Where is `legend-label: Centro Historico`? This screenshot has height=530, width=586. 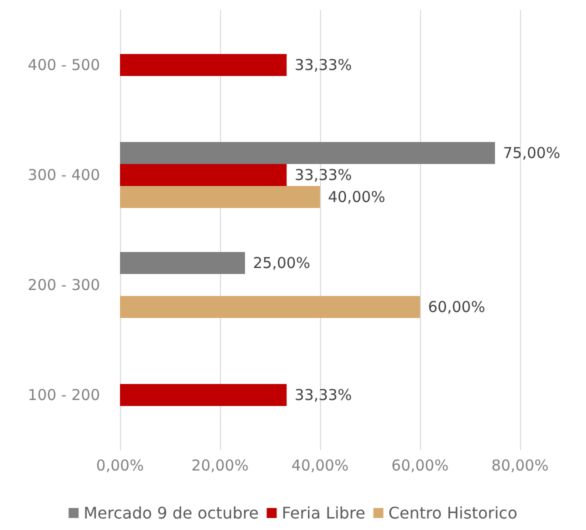 legend-label: Centro Historico is located at coordinates (453, 513).